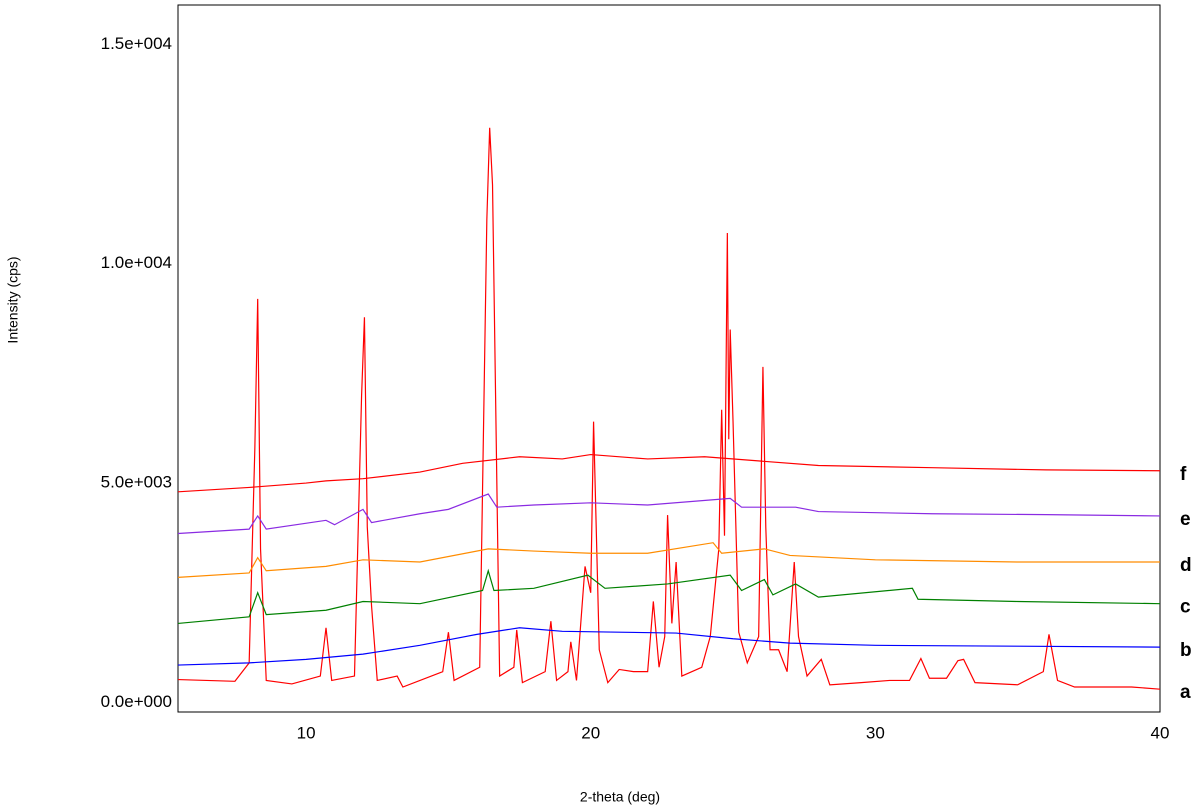 Image resolution: width=1200 pixels, height=812 pixels. What do you see at coordinates (620, 797) in the screenshot?
I see `x-axis-label: 2-theta (deg)` at bounding box center [620, 797].